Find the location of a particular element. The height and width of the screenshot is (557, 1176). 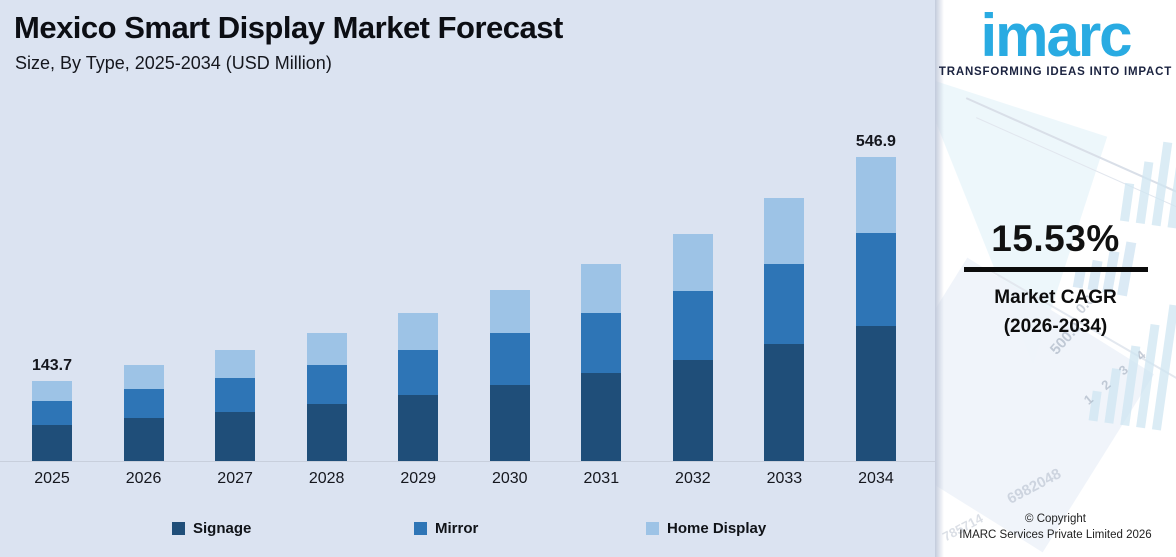

bar-total-label: 143.7 is located at coordinates (52, 365).